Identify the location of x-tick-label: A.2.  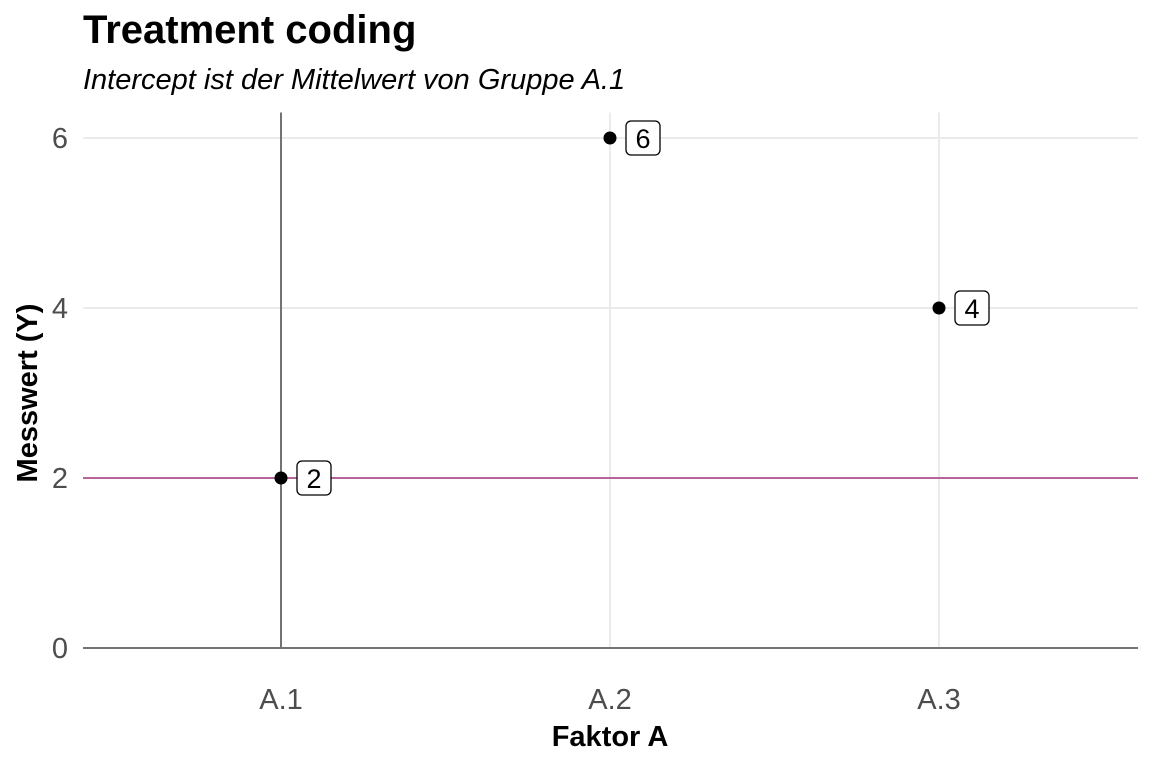
(610, 700).